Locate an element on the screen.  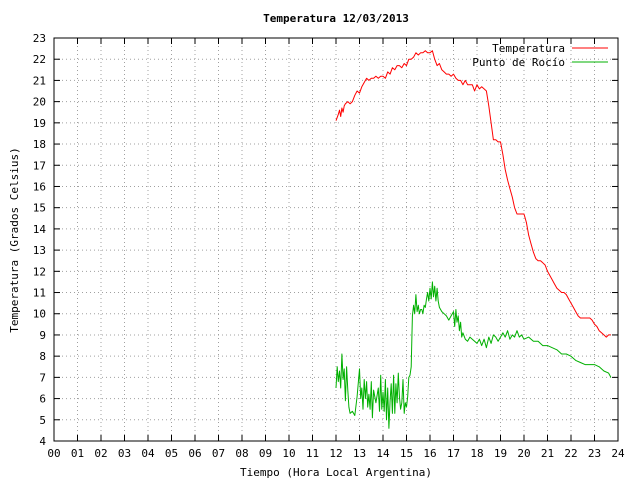
x-tick-label: 11 is located at coordinates (312, 453).